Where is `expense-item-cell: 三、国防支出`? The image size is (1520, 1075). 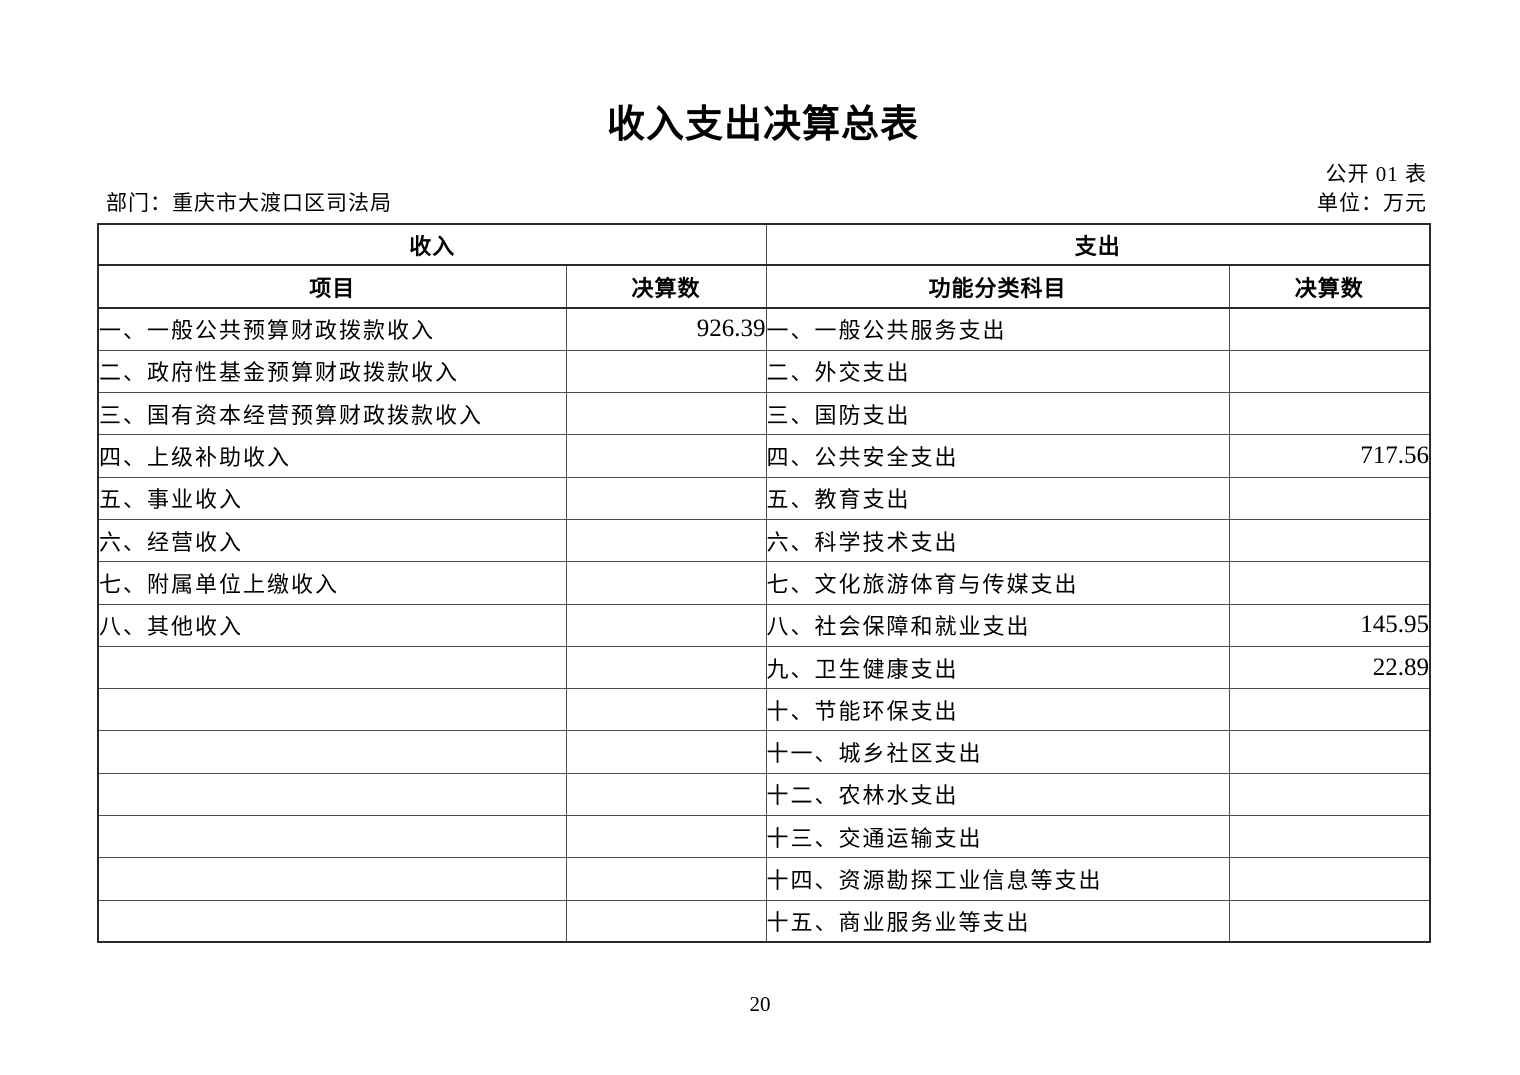 expense-item-cell: 三、国防支出 is located at coordinates (997, 414).